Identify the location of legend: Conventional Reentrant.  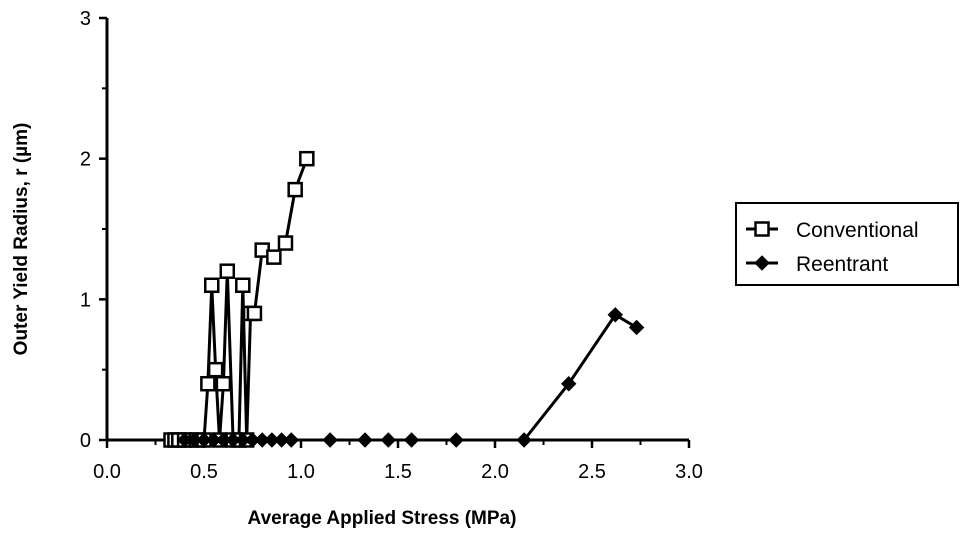
(847, 244).